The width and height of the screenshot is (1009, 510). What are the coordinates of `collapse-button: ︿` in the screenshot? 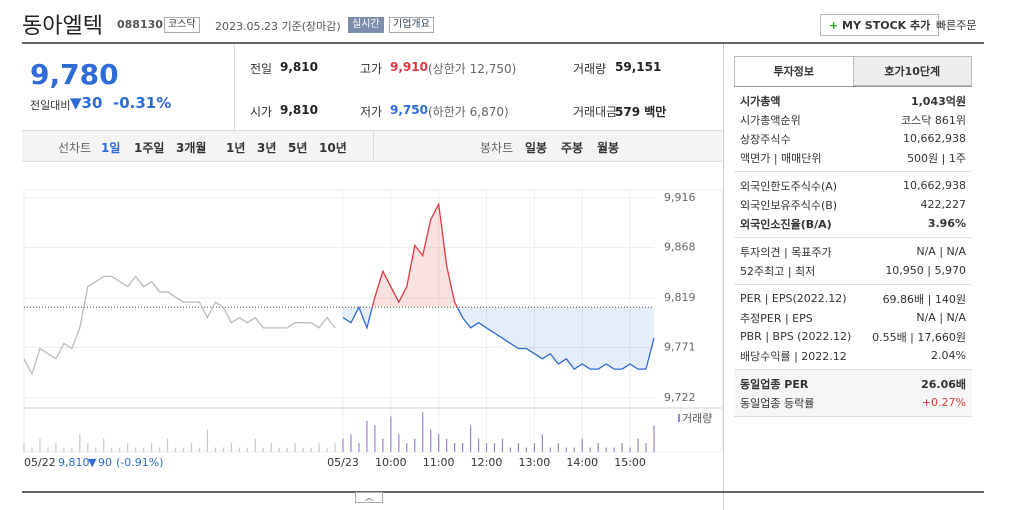 It's located at (369, 497).